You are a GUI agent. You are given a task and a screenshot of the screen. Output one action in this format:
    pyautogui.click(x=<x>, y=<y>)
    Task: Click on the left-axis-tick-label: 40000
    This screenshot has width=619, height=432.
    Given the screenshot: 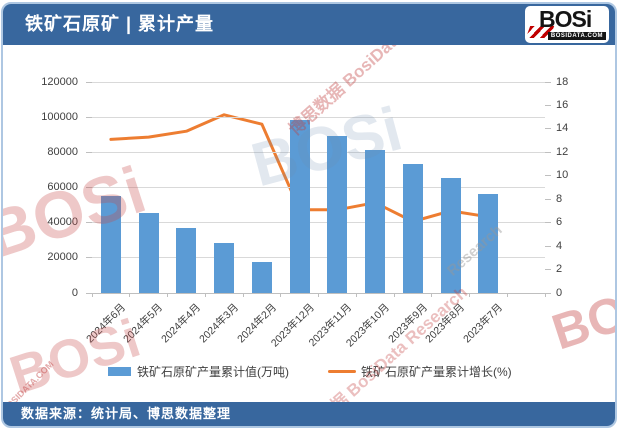 What is the action you would take?
    pyautogui.click(x=62, y=222)
    